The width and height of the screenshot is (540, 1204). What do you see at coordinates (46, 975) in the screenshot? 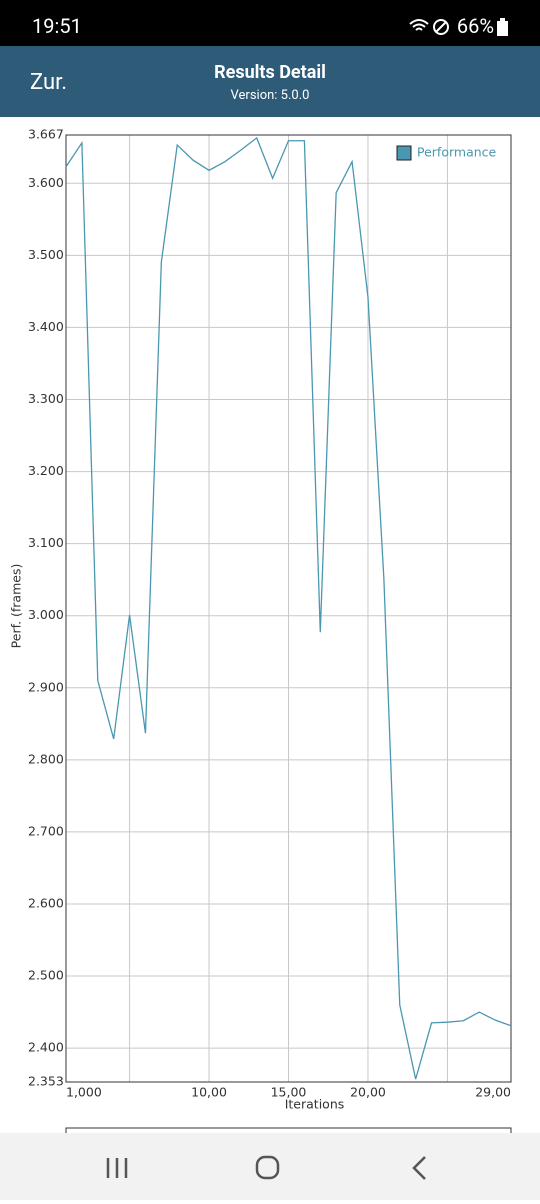
I see `y-tick-label: 2.500` at bounding box center [46, 975].